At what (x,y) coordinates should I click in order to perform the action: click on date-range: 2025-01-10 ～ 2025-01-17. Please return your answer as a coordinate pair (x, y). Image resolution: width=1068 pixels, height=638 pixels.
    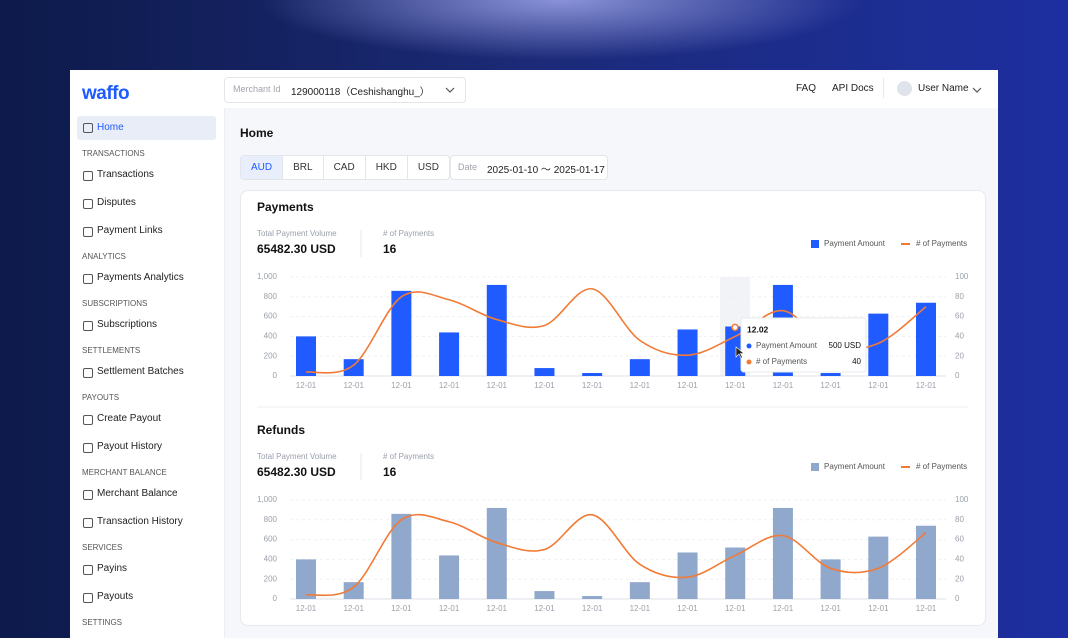
    Looking at the image, I should click on (546, 170).